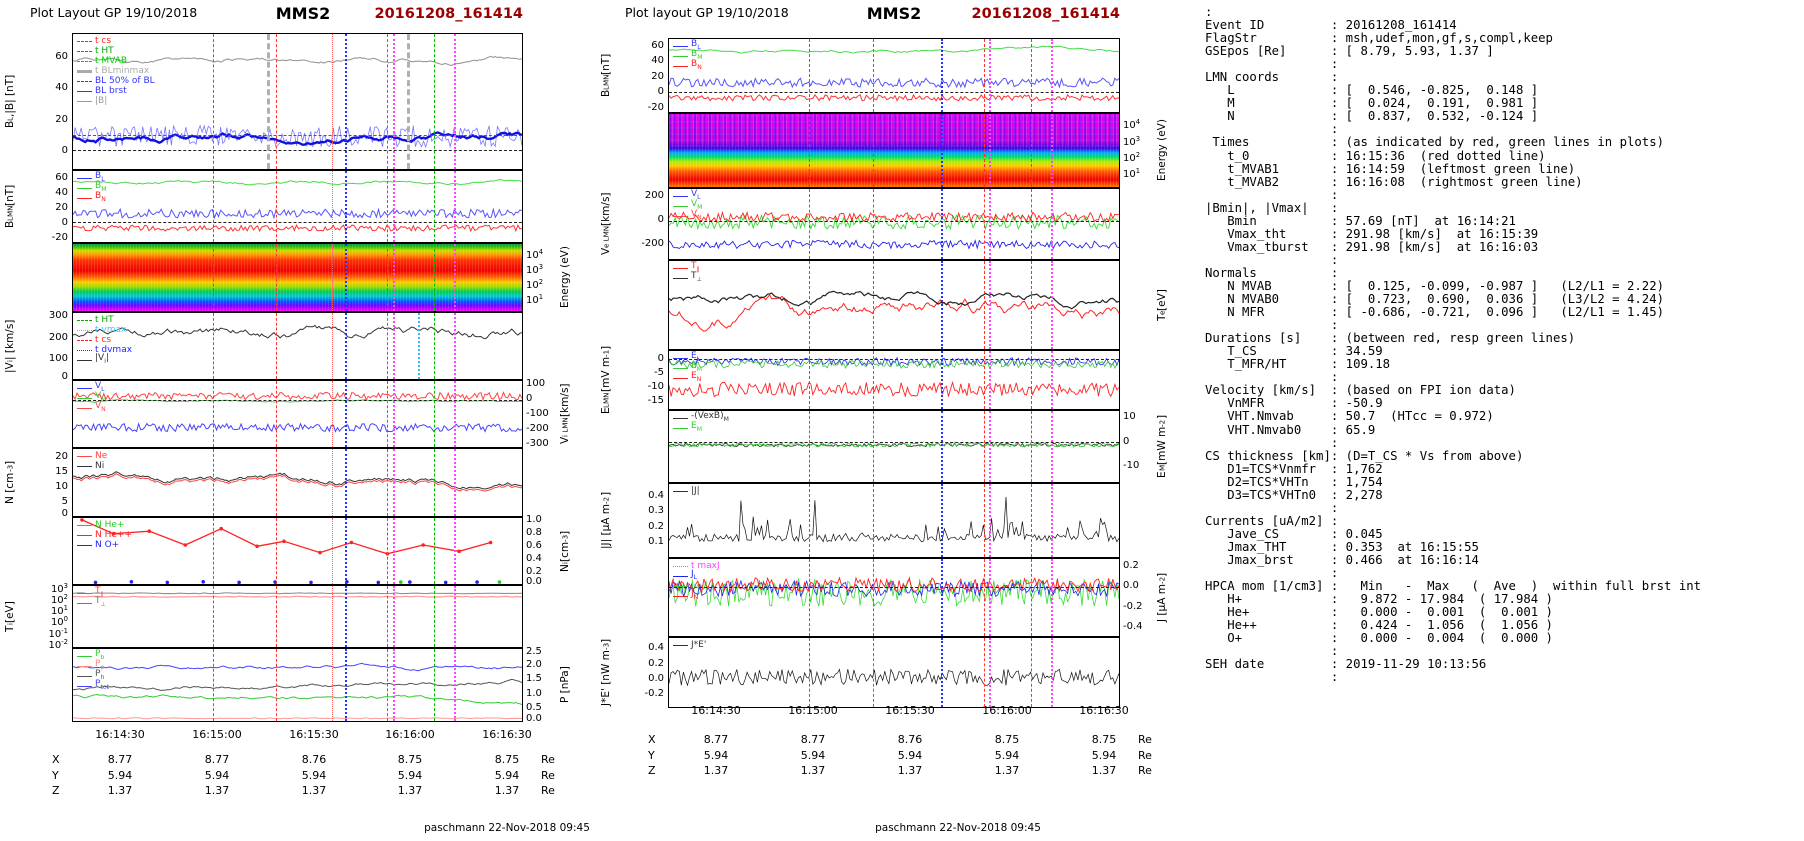 The width and height of the screenshot is (1804, 841). Describe the element at coordinates (116, 81) in the screenshot. I see `legend-entry: BL 50% of BL` at that location.